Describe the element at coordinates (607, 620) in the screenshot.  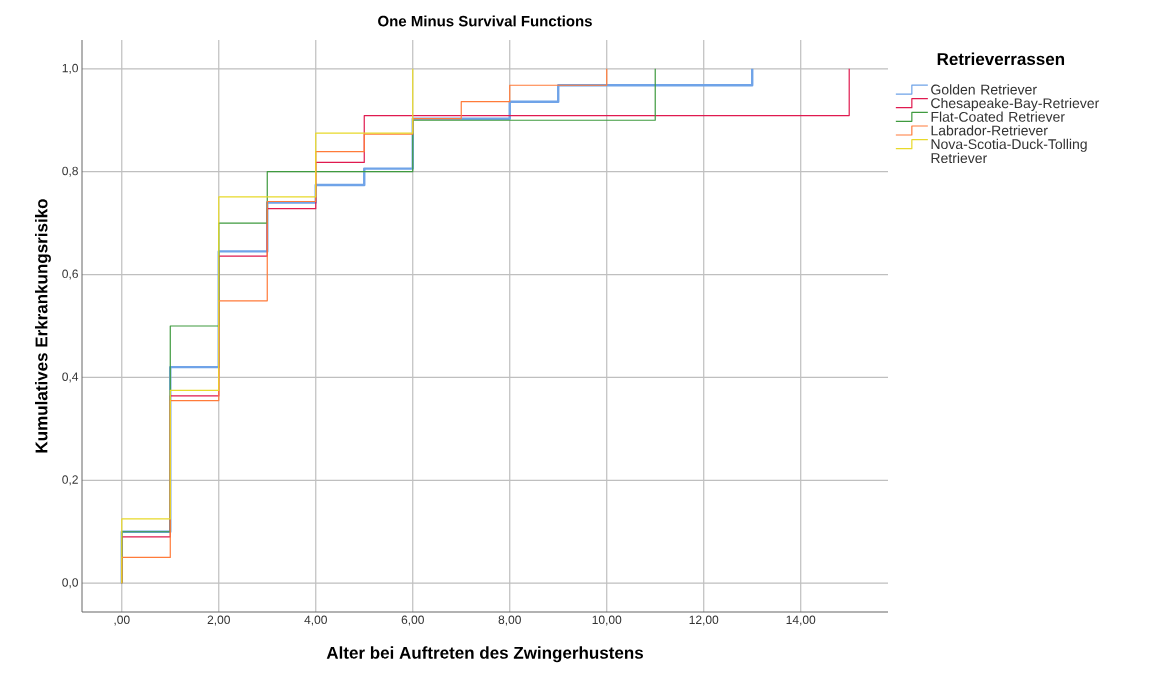
I see `x-tick-label: 10,00` at that location.